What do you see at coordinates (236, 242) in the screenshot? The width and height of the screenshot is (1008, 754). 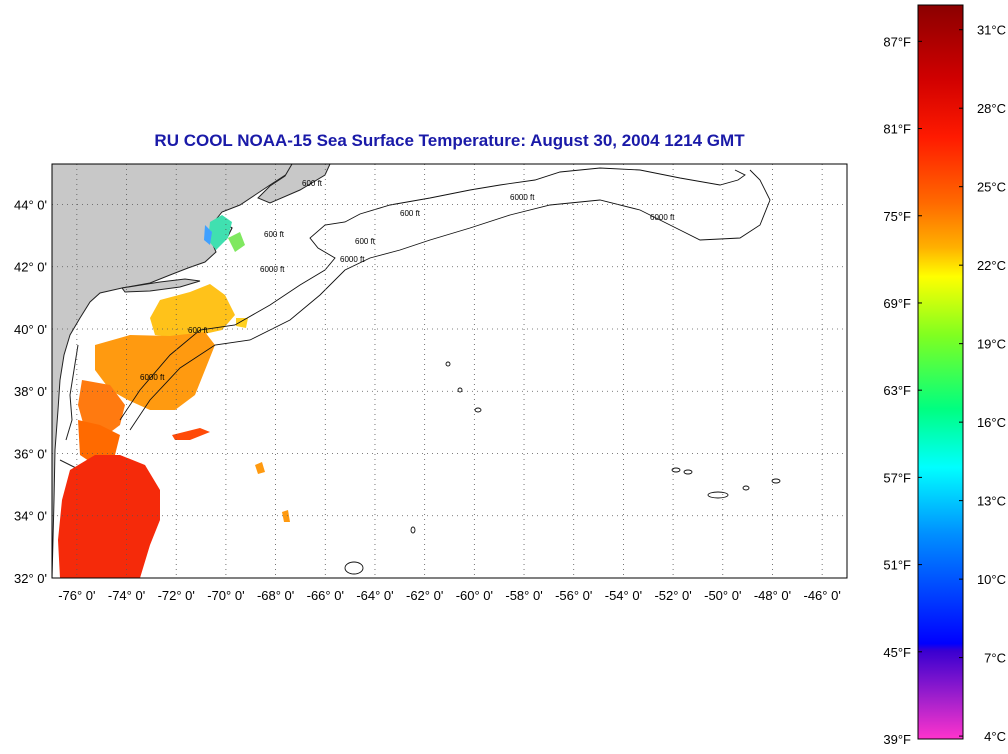 I see `sst-patch-gulf-of-maine` at bounding box center [236, 242].